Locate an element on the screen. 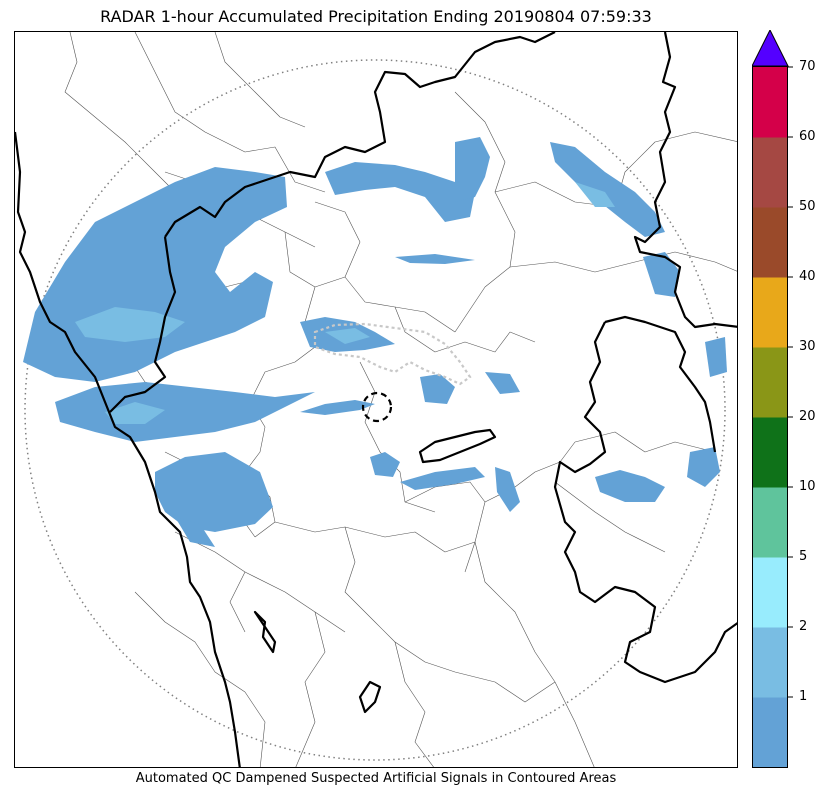  precip-area-center-east is located at coordinates (437, 389).